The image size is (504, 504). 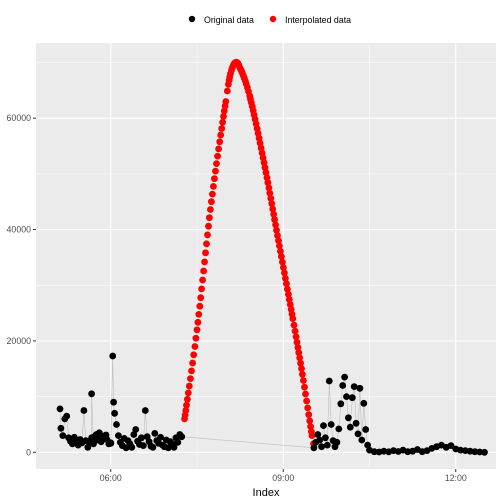 I want to click on x-tick-label: 09:00, so click(x=283, y=478).